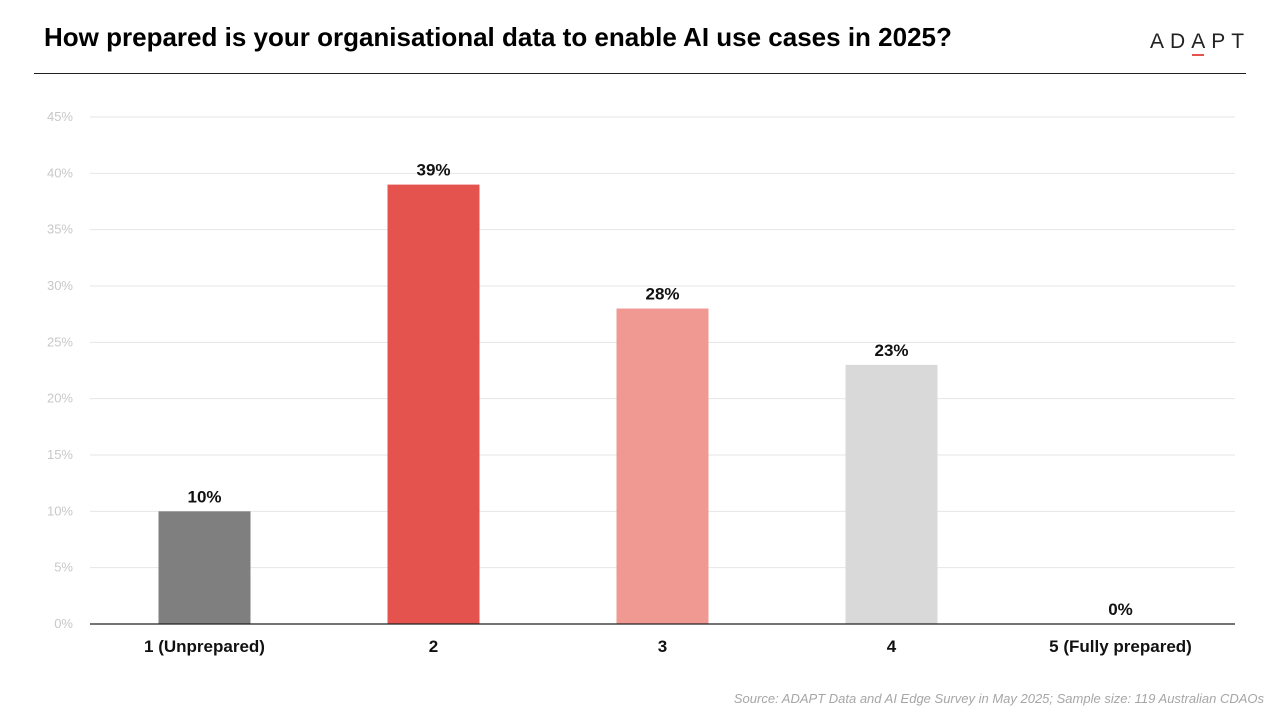 The image size is (1280, 720). Describe the element at coordinates (60, 454) in the screenshot. I see `y-tick-label: 15%` at that location.